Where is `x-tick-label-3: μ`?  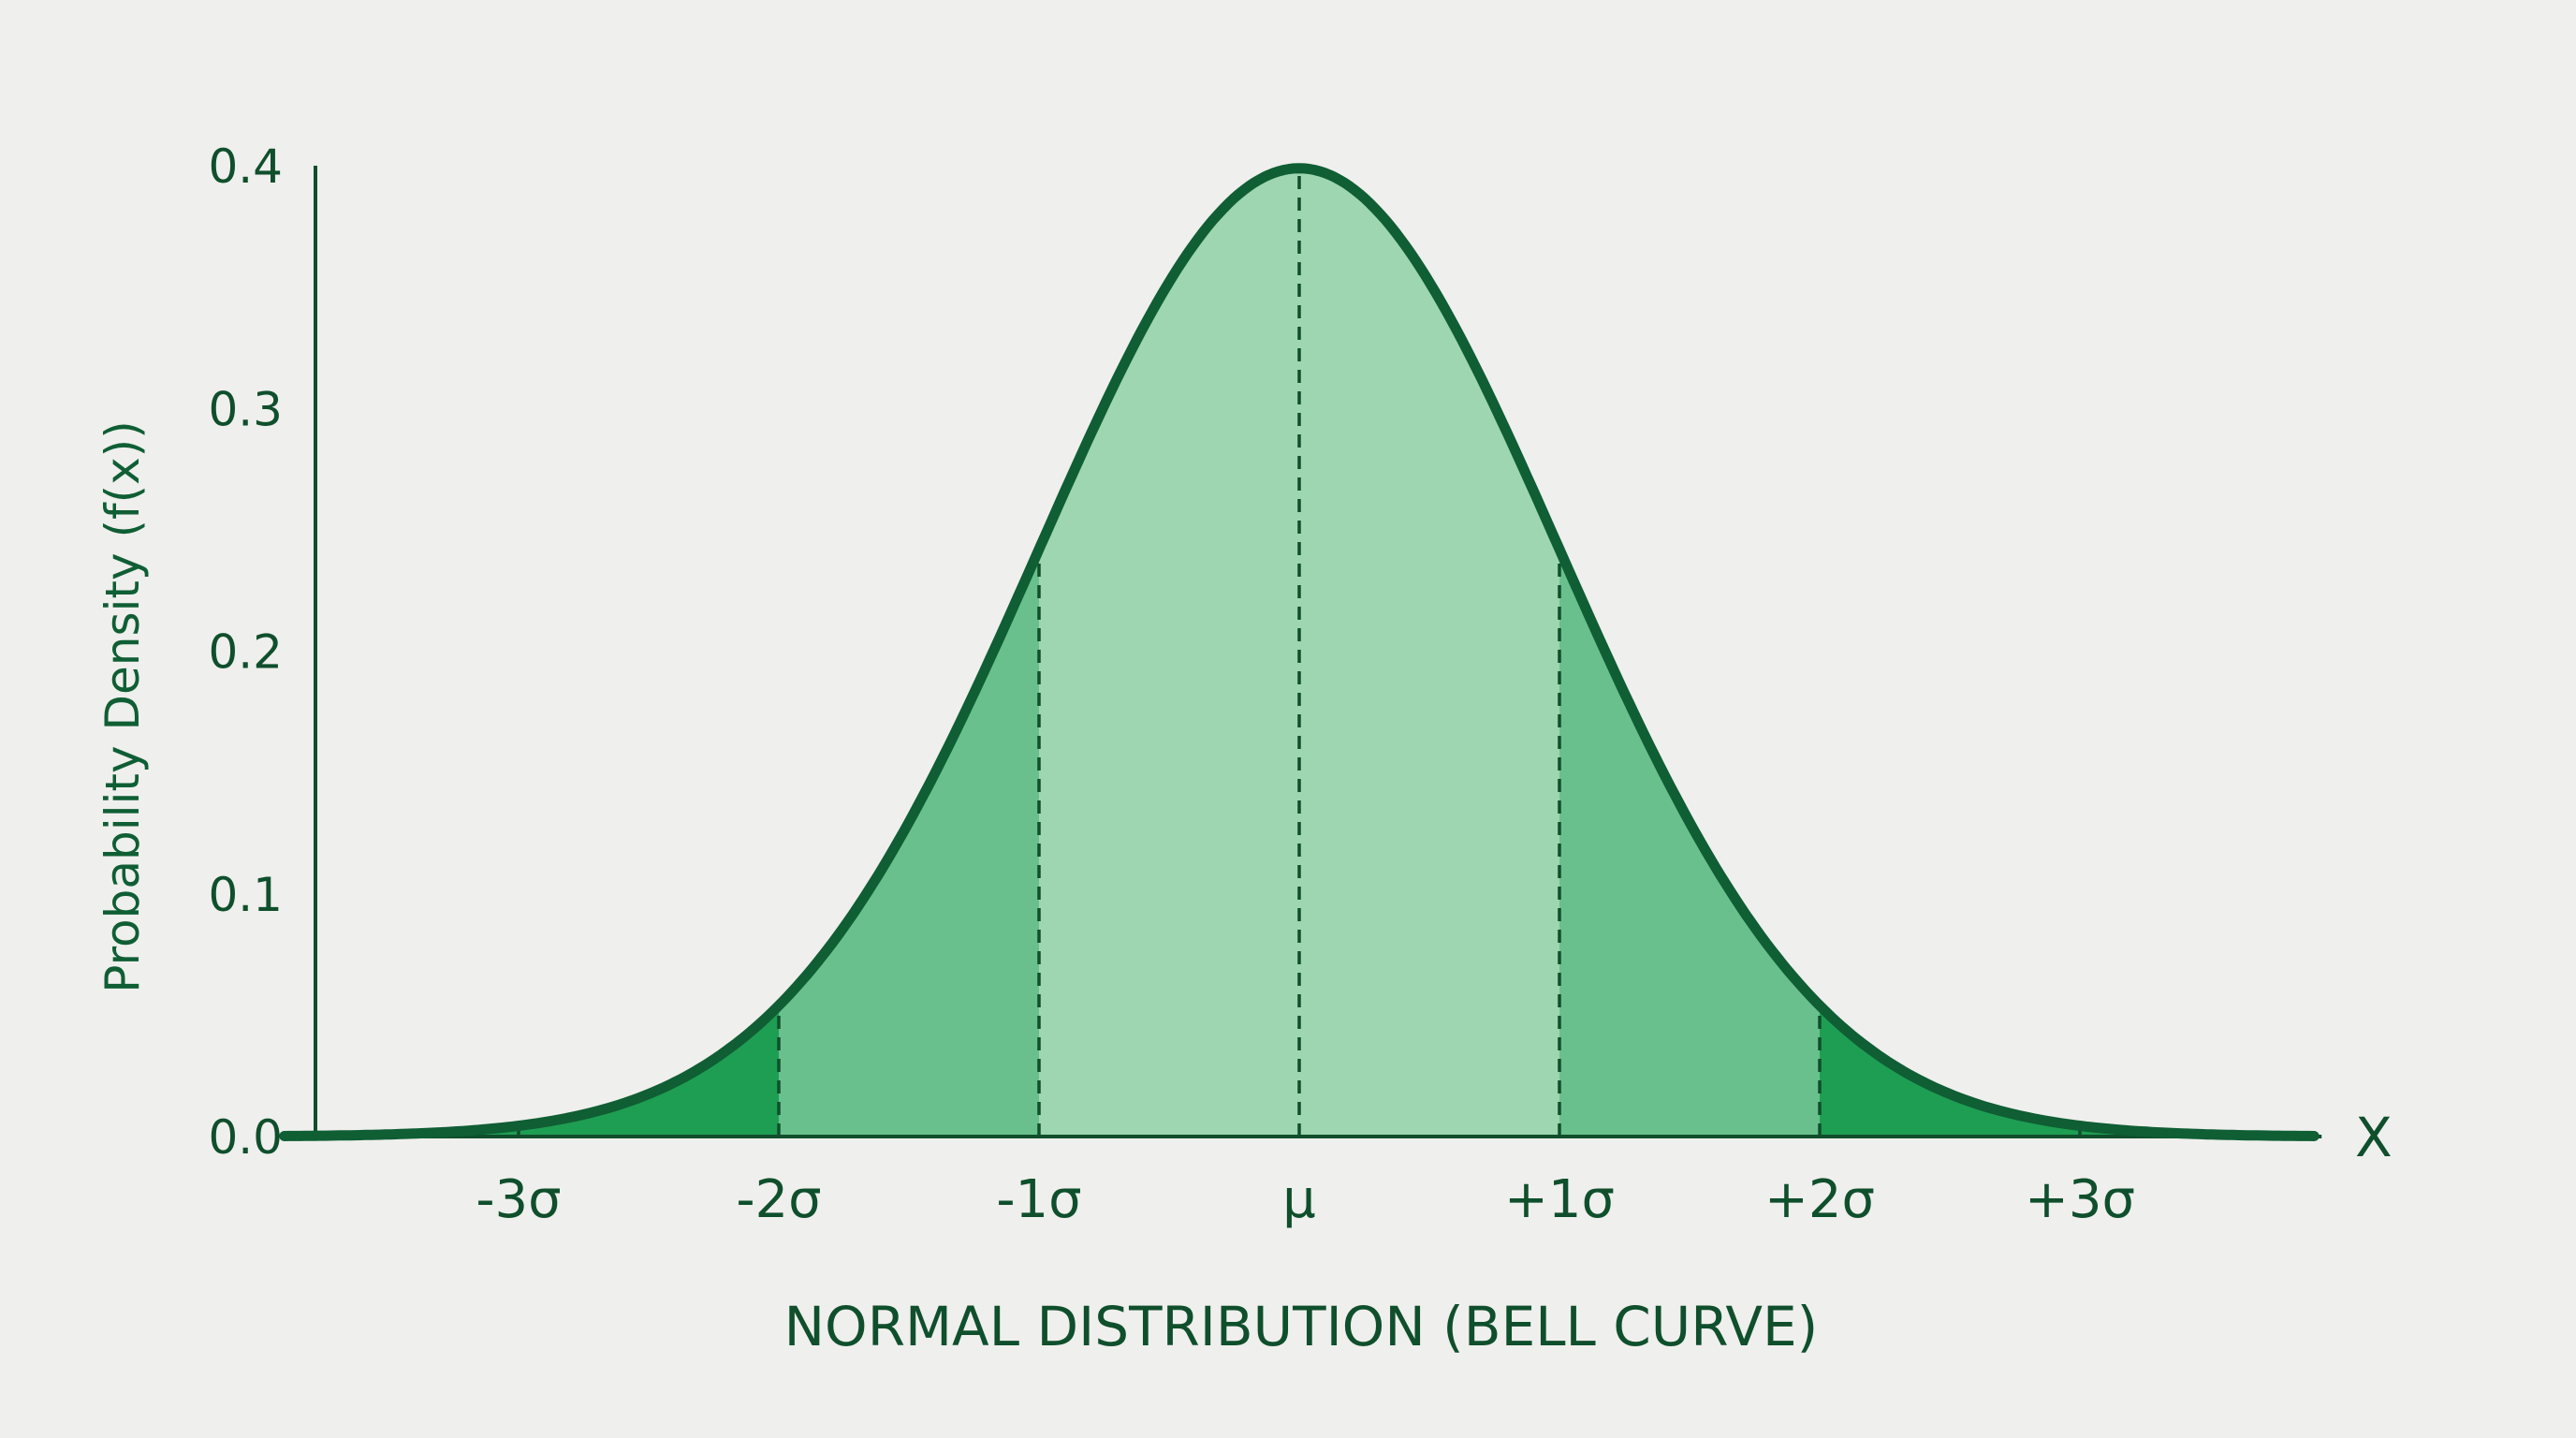
x-tick-label-3: μ is located at coordinates (1299, 1199).